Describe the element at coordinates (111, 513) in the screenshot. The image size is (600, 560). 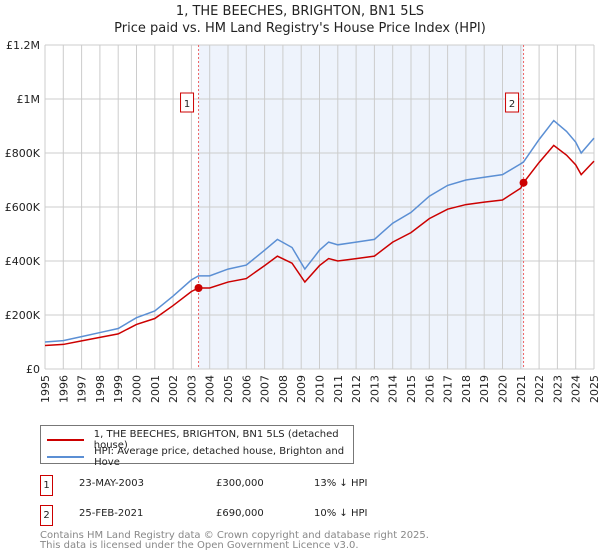
I see `transaction-date: 25-FEB-2021` at that location.